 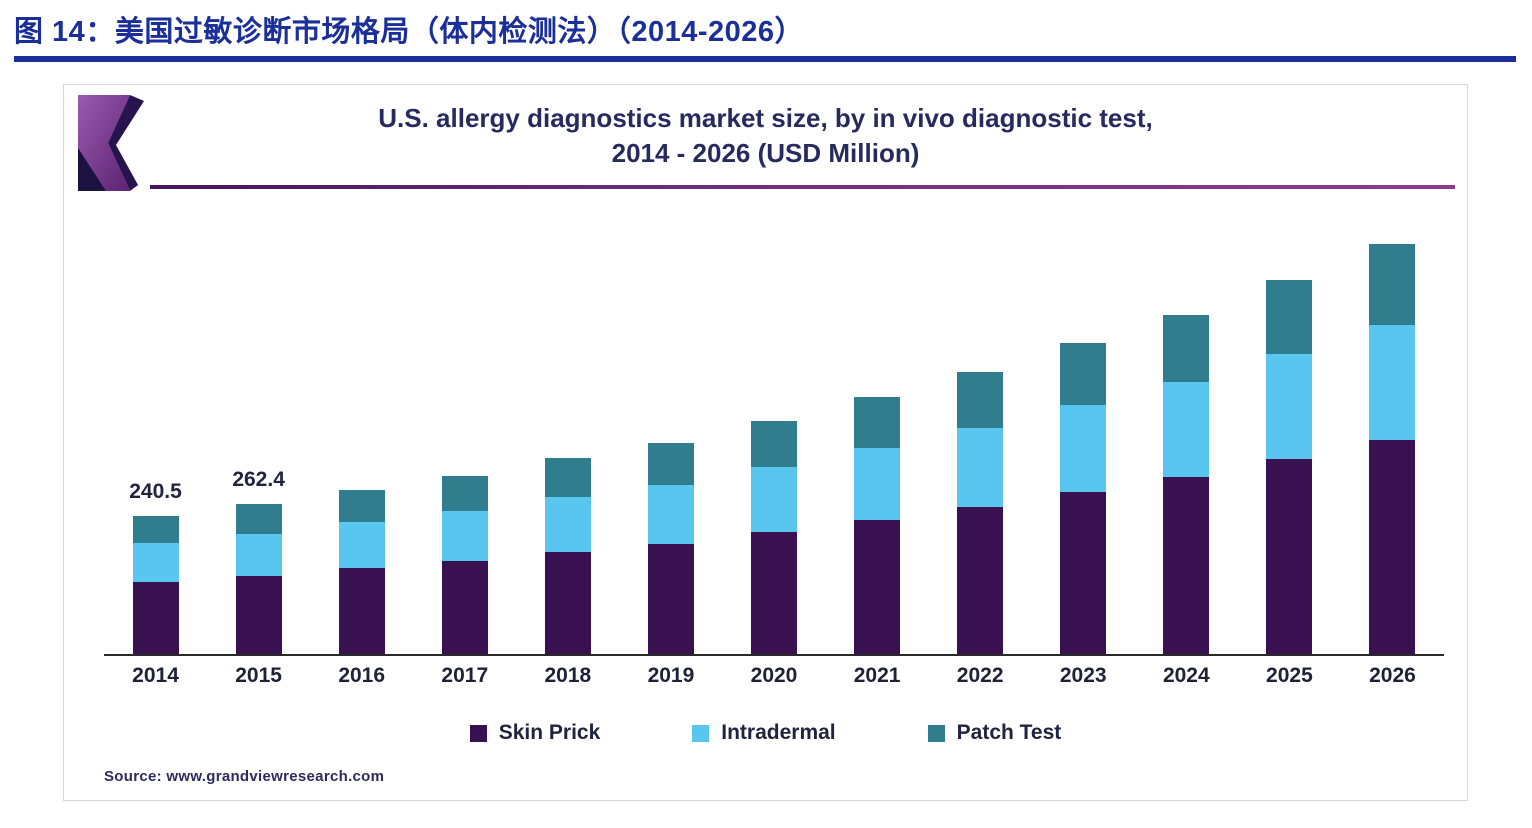 I want to click on legend-item-intradermal: Intradermal, so click(x=764, y=733).